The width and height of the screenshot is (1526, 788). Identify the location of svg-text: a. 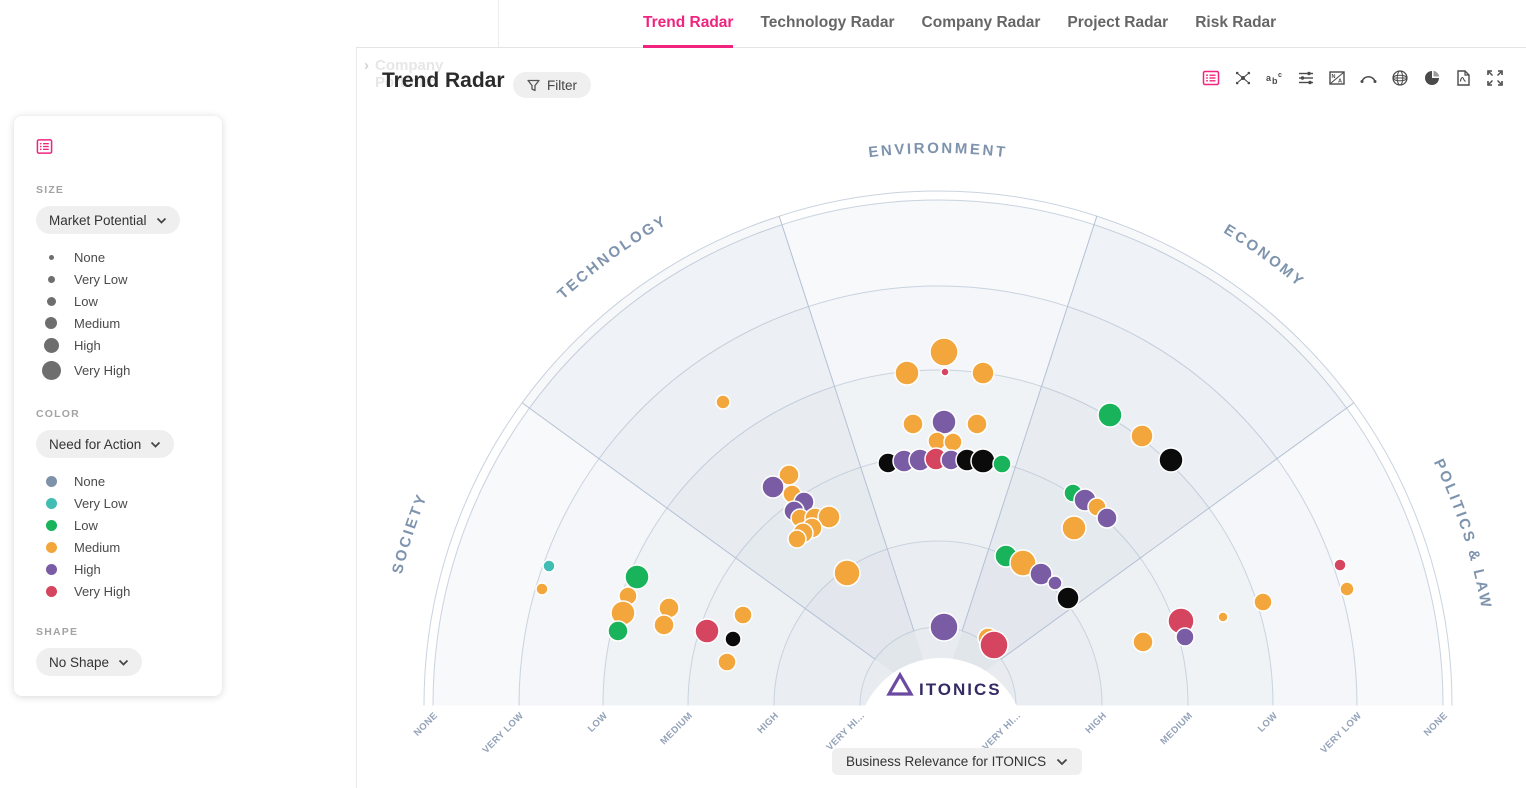
(1269, 78).